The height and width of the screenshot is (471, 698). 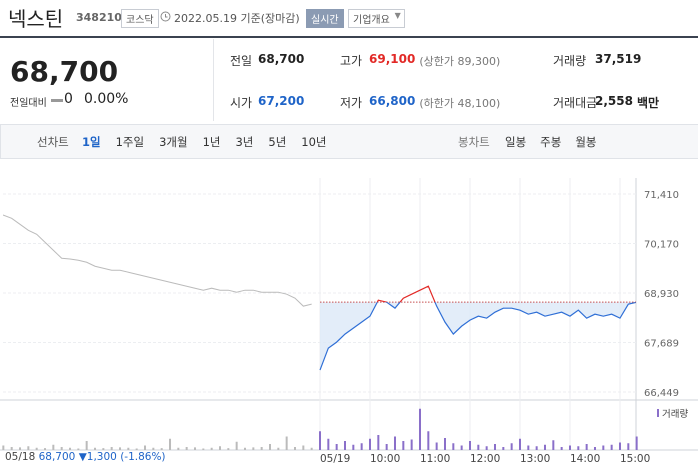 What do you see at coordinates (661, 294) in the screenshot?
I see `y-tick-label: 68,930` at bounding box center [661, 294].